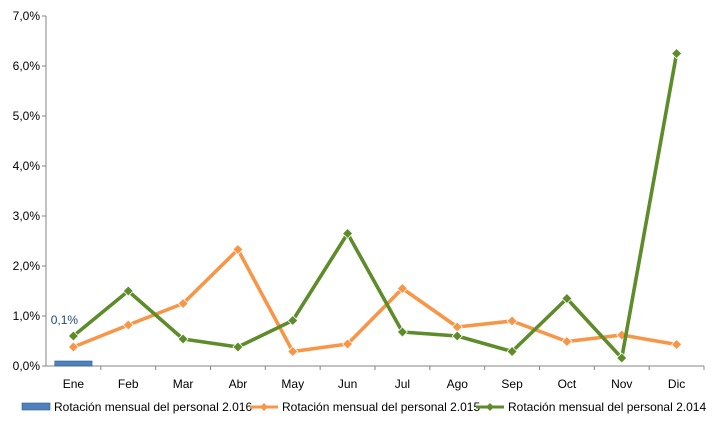 Image resolution: width=713 pixels, height=430 pixels. Describe the element at coordinates (402, 384) in the screenshot. I see `x-tick-label-jul: Jul` at that location.